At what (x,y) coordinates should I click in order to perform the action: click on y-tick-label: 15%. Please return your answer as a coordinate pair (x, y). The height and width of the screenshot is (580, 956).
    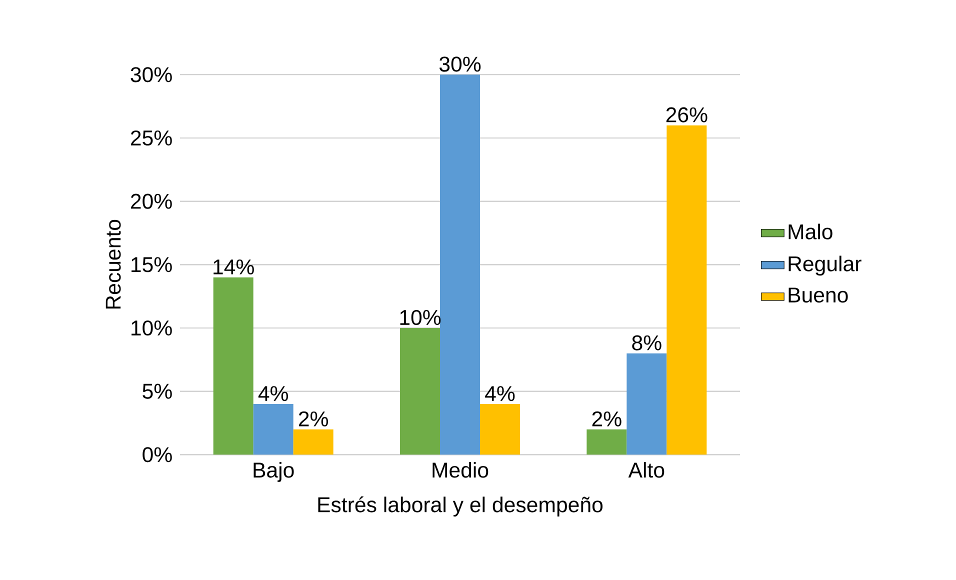
    Looking at the image, I should click on (152, 264).